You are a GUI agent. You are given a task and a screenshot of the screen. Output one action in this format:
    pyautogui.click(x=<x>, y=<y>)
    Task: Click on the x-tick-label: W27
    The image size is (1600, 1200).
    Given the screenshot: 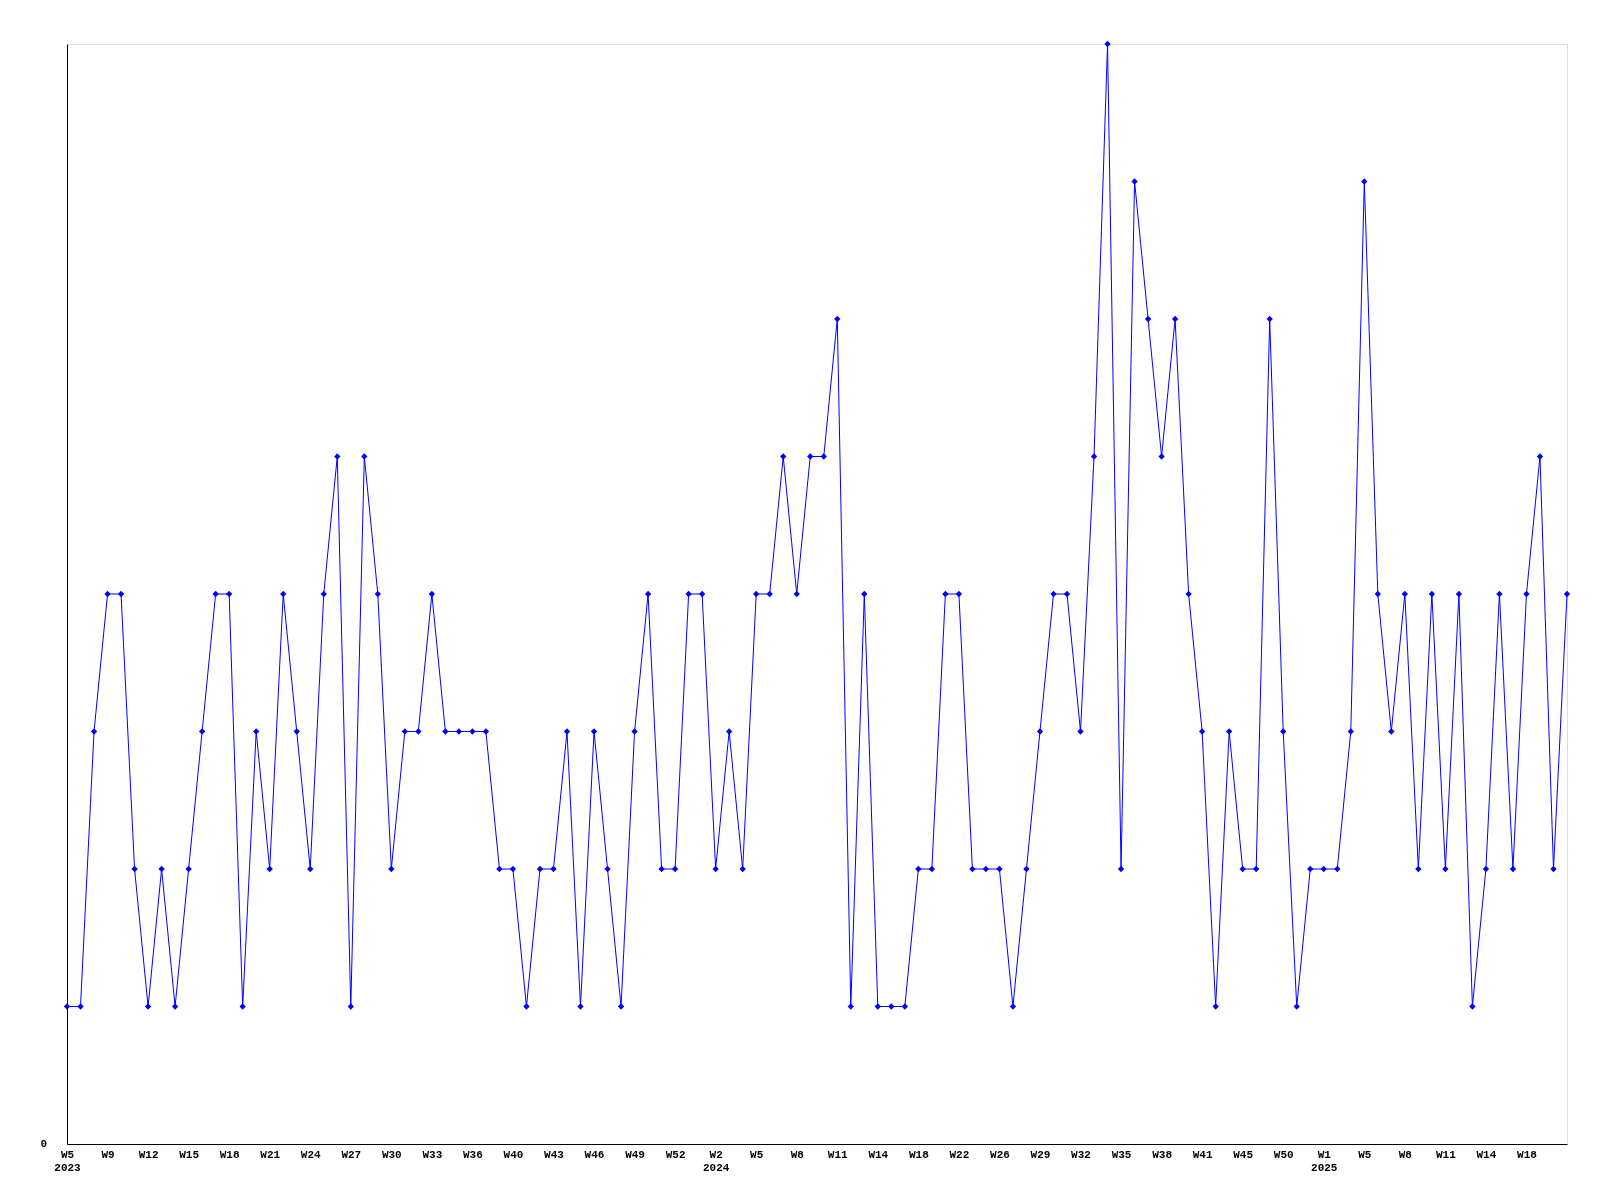 What is the action you would take?
    pyautogui.click(x=351, y=1154)
    